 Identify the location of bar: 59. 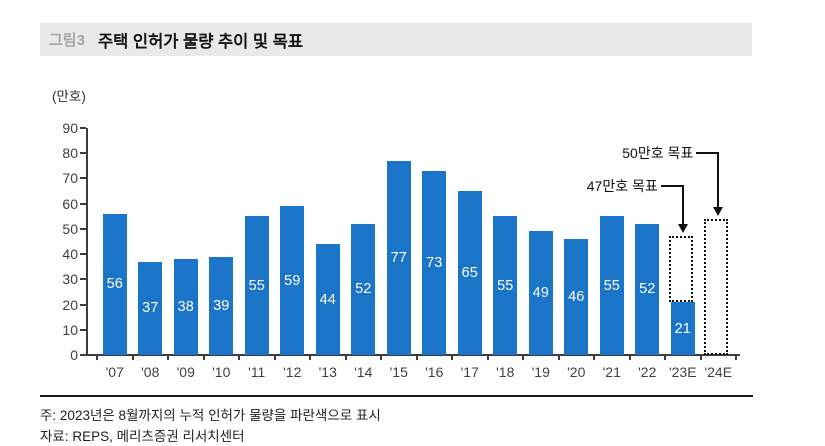
(292, 280).